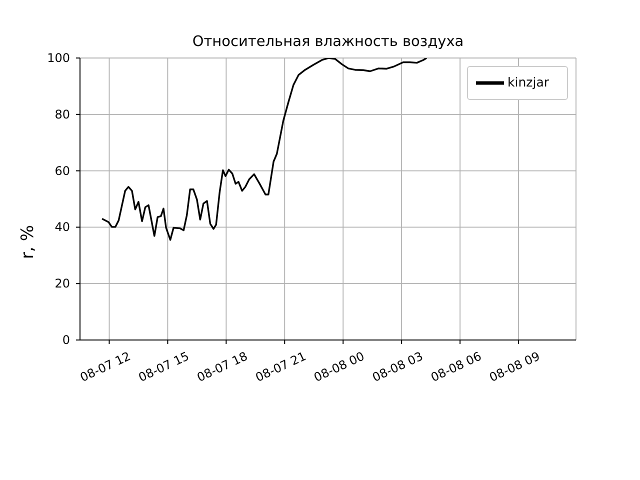 The width and height of the screenshot is (640, 480). What do you see at coordinates (328, 42) in the screenshot?
I see `chart-title: Относительная влажность воздуха` at bounding box center [328, 42].